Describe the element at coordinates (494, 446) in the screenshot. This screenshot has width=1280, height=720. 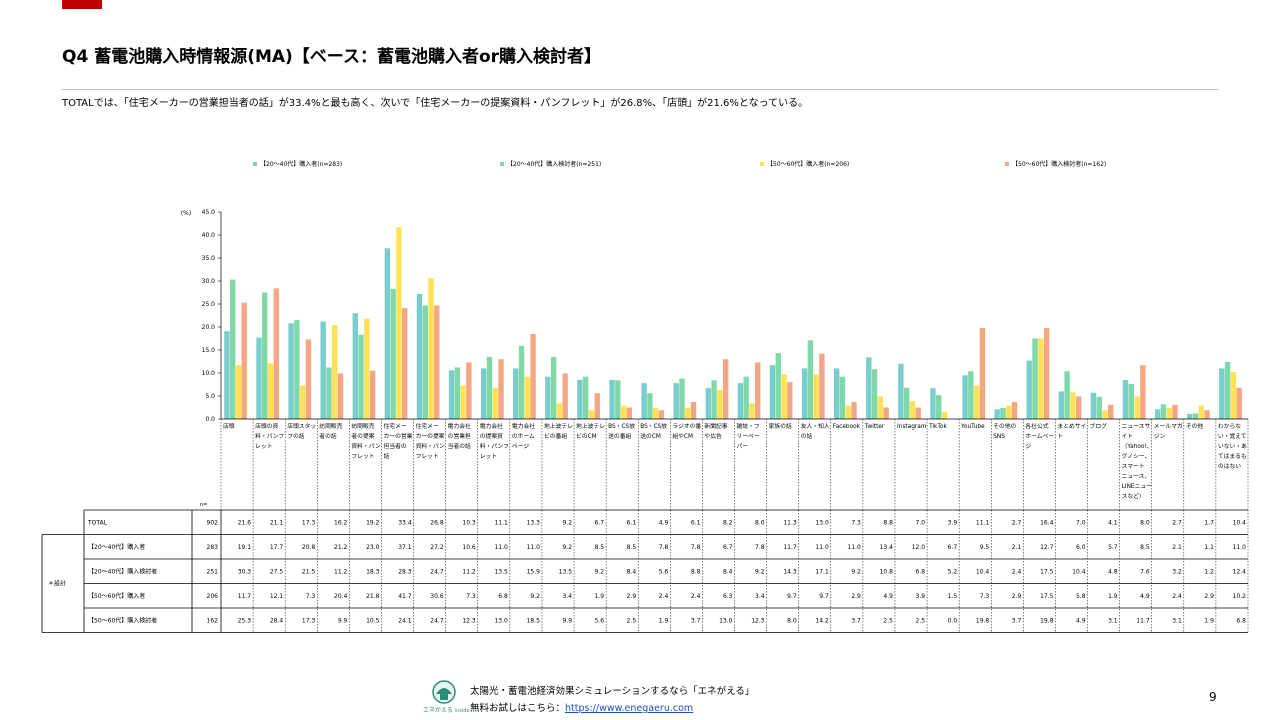
I see `category-label: 料・パンフ` at that location.